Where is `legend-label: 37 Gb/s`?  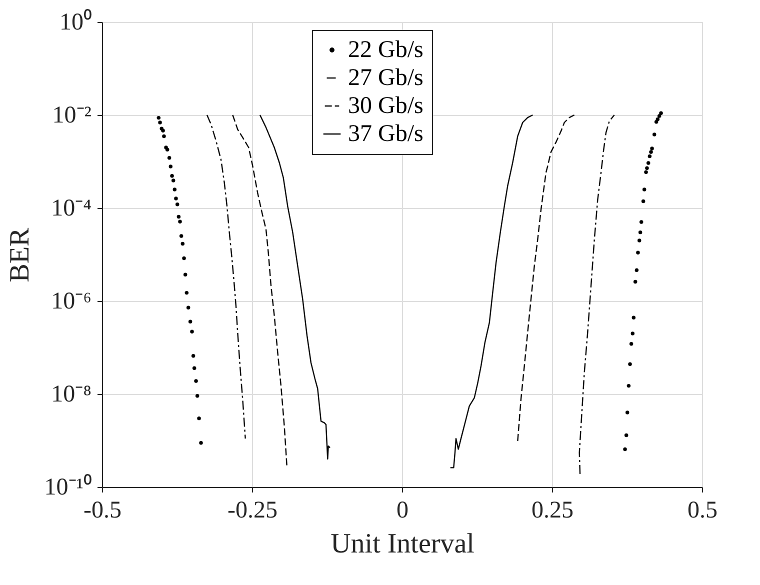 legend-label: 37 Gb/s is located at coordinates (386, 134).